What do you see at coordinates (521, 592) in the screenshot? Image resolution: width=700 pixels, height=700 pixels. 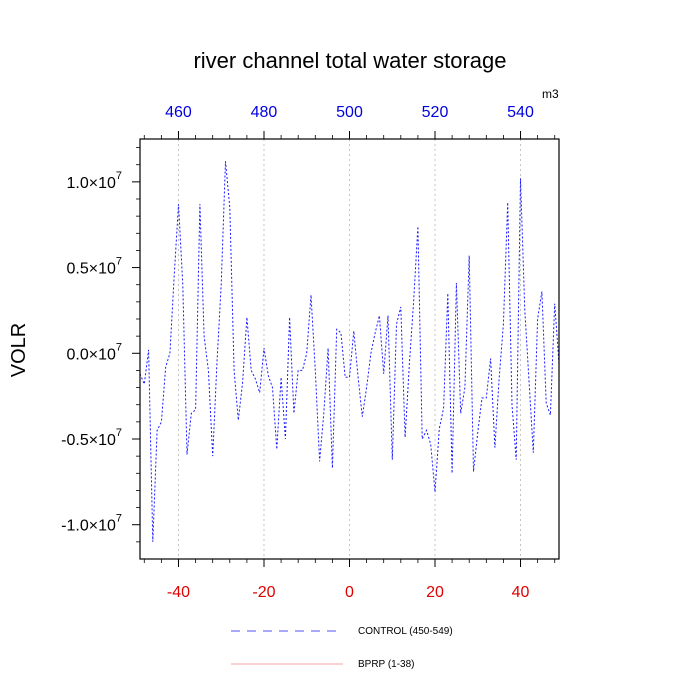 I see `x-tick-label: 40` at bounding box center [521, 592].